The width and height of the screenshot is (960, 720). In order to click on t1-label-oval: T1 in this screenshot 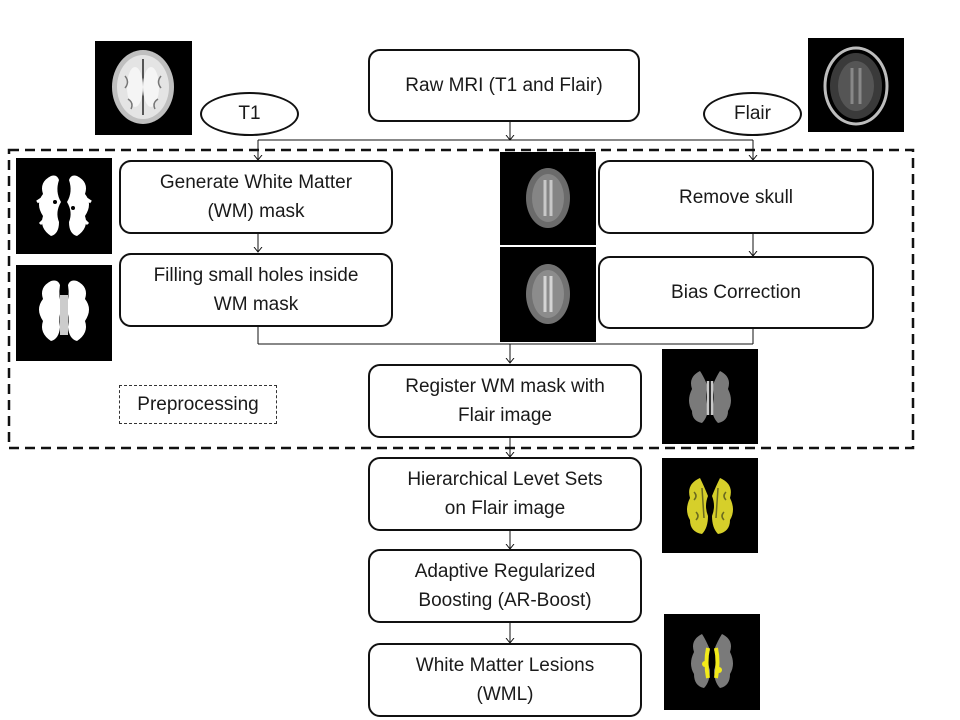, I will do `click(249, 114)`.